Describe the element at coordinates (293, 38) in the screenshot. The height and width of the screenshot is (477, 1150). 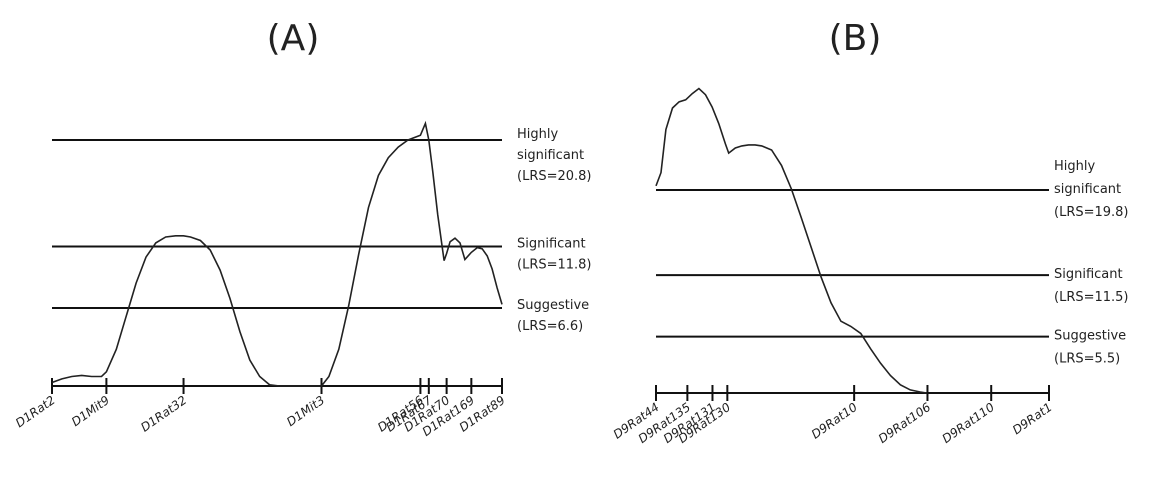
I see `panel-title: (A)` at that location.